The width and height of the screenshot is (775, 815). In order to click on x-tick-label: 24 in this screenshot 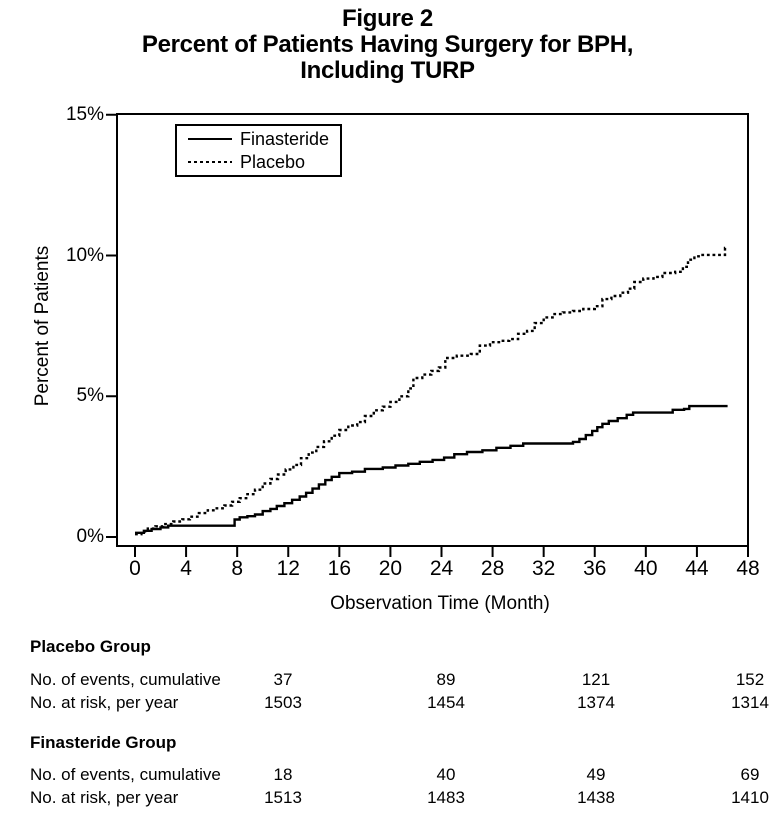, I will do `click(441, 568)`.